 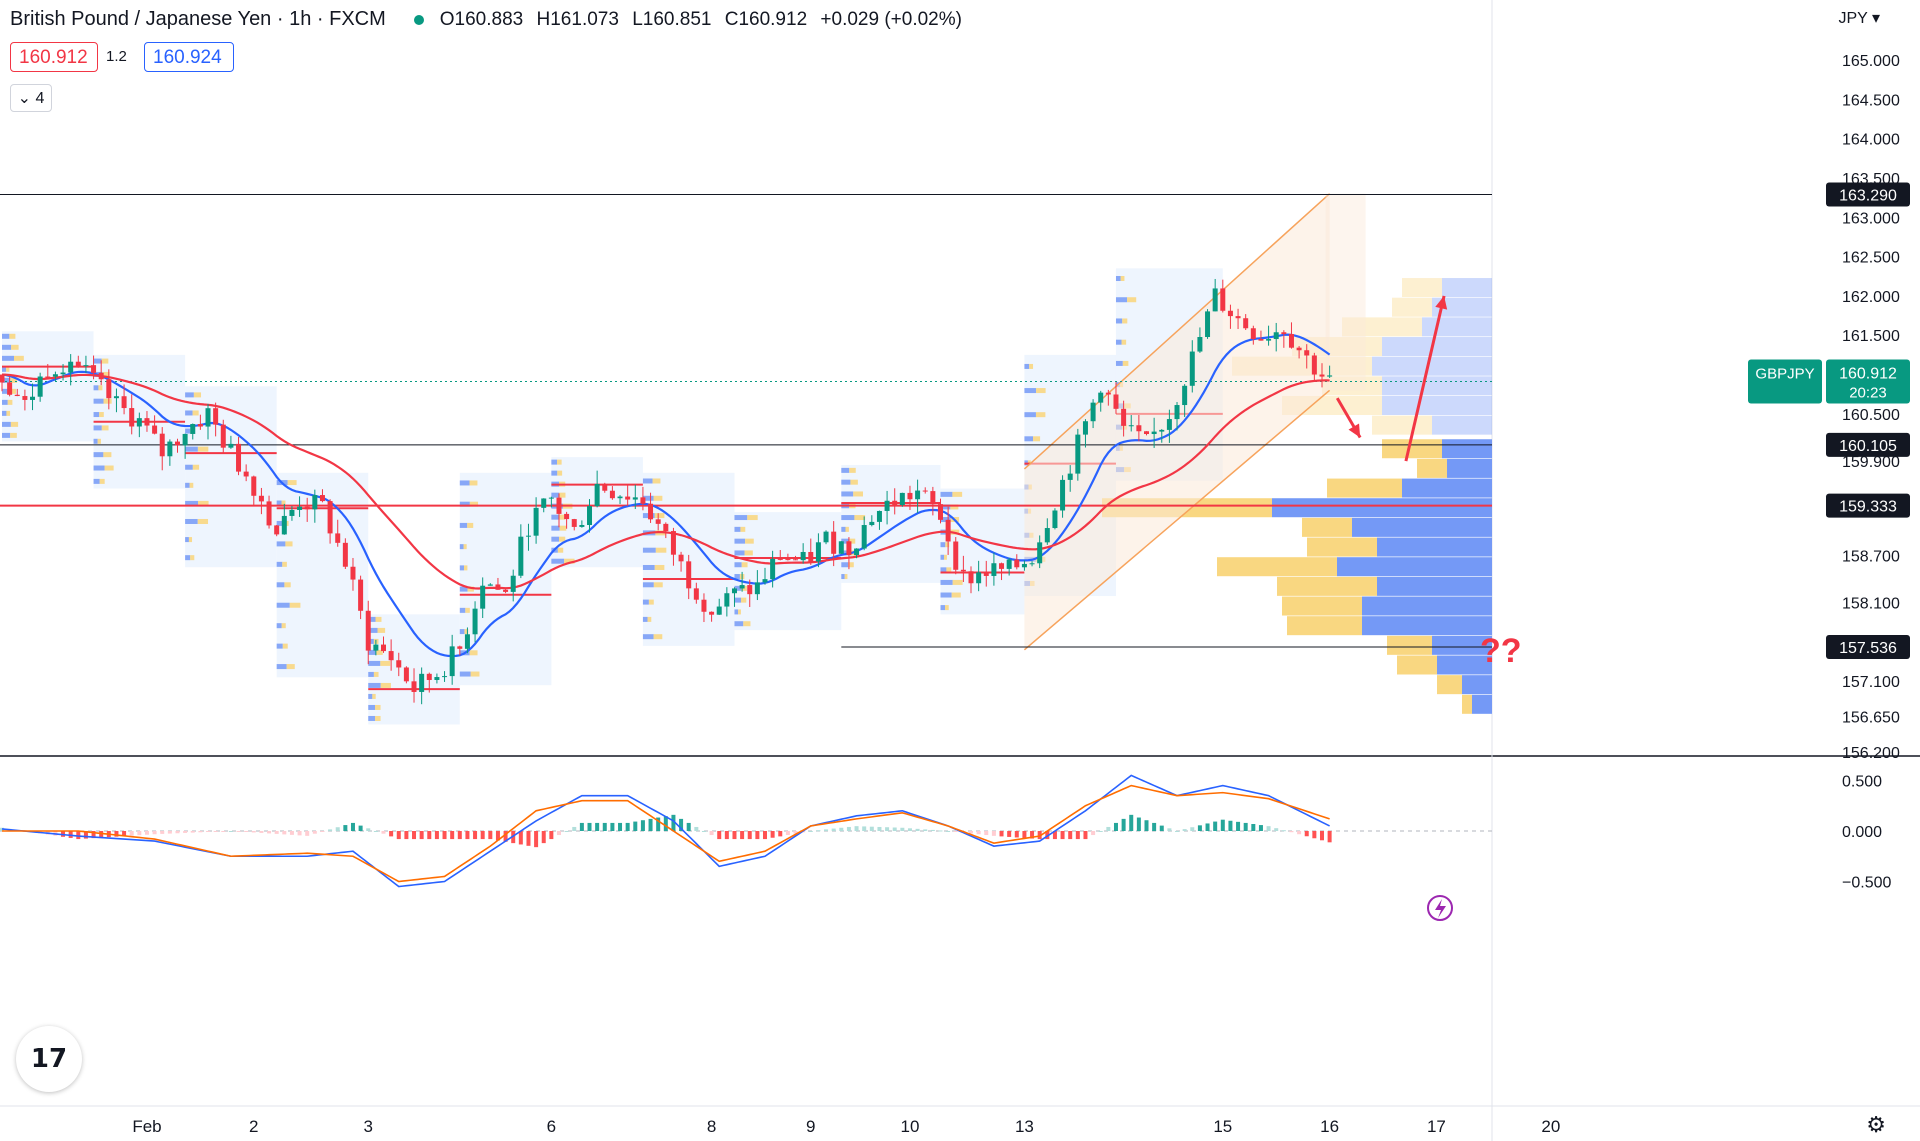 What do you see at coordinates (1875, 18) in the screenshot?
I see `caret-down-icon: ▾` at bounding box center [1875, 18].